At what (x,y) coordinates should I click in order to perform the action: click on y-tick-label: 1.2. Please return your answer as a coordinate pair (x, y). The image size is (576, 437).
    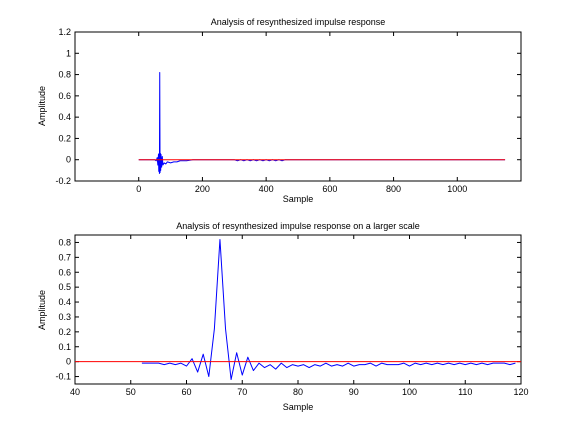
    Looking at the image, I should click on (64, 32).